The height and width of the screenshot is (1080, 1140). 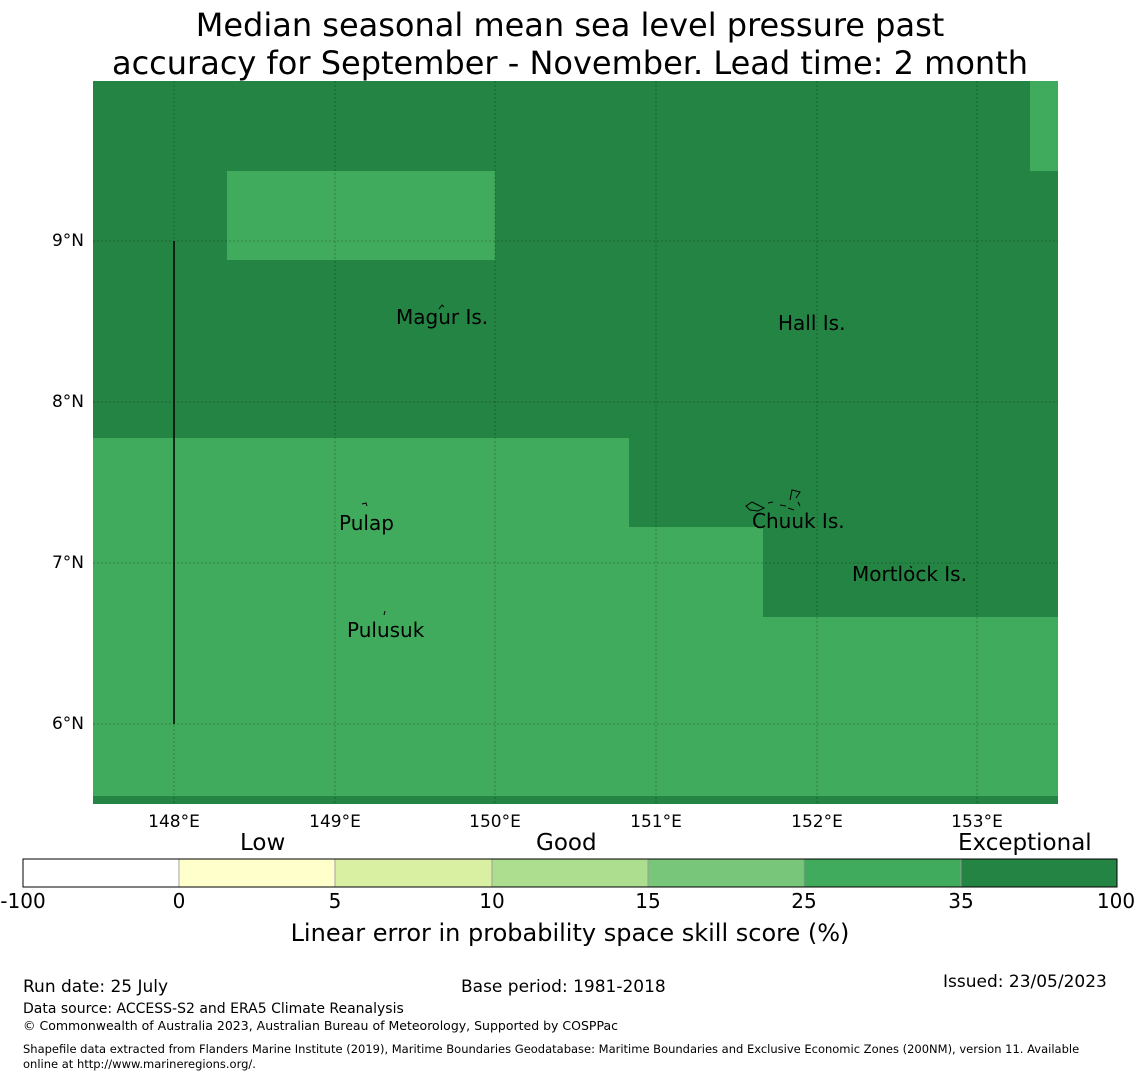 What do you see at coordinates (263, 843) in the screenshot?
I see `colorbar-category-low: Low` at bounding box center [263, 843].